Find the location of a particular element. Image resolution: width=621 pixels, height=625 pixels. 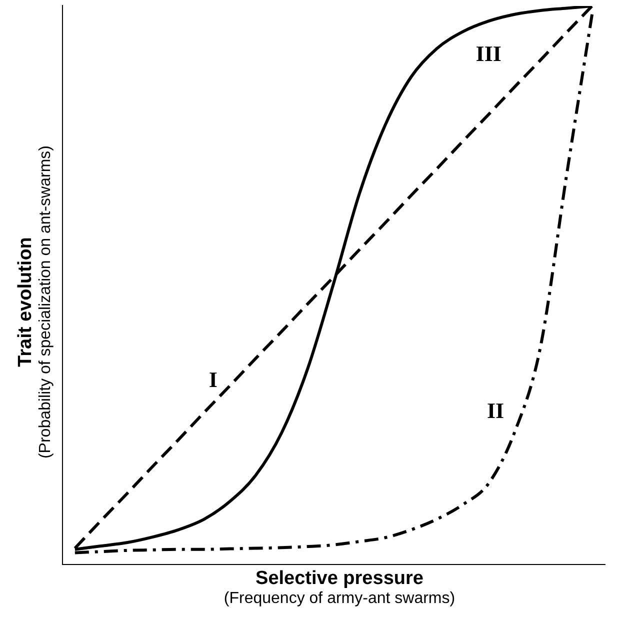

x-axis-title: Selective pressure (Frequency of army-ant swarms) is located at coordinates (339, 588).